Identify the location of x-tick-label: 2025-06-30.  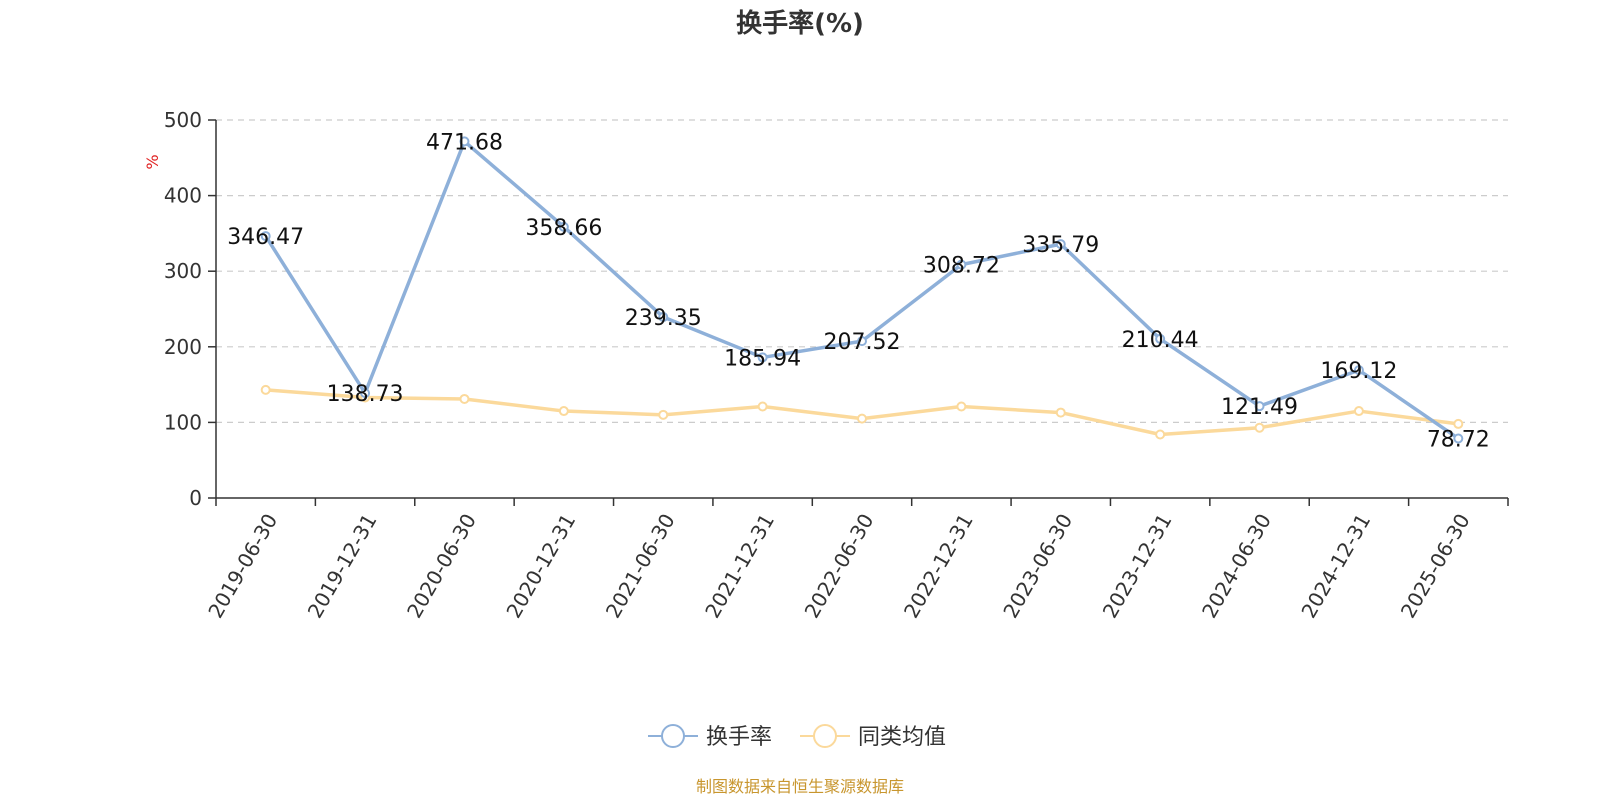
(1435, 566).